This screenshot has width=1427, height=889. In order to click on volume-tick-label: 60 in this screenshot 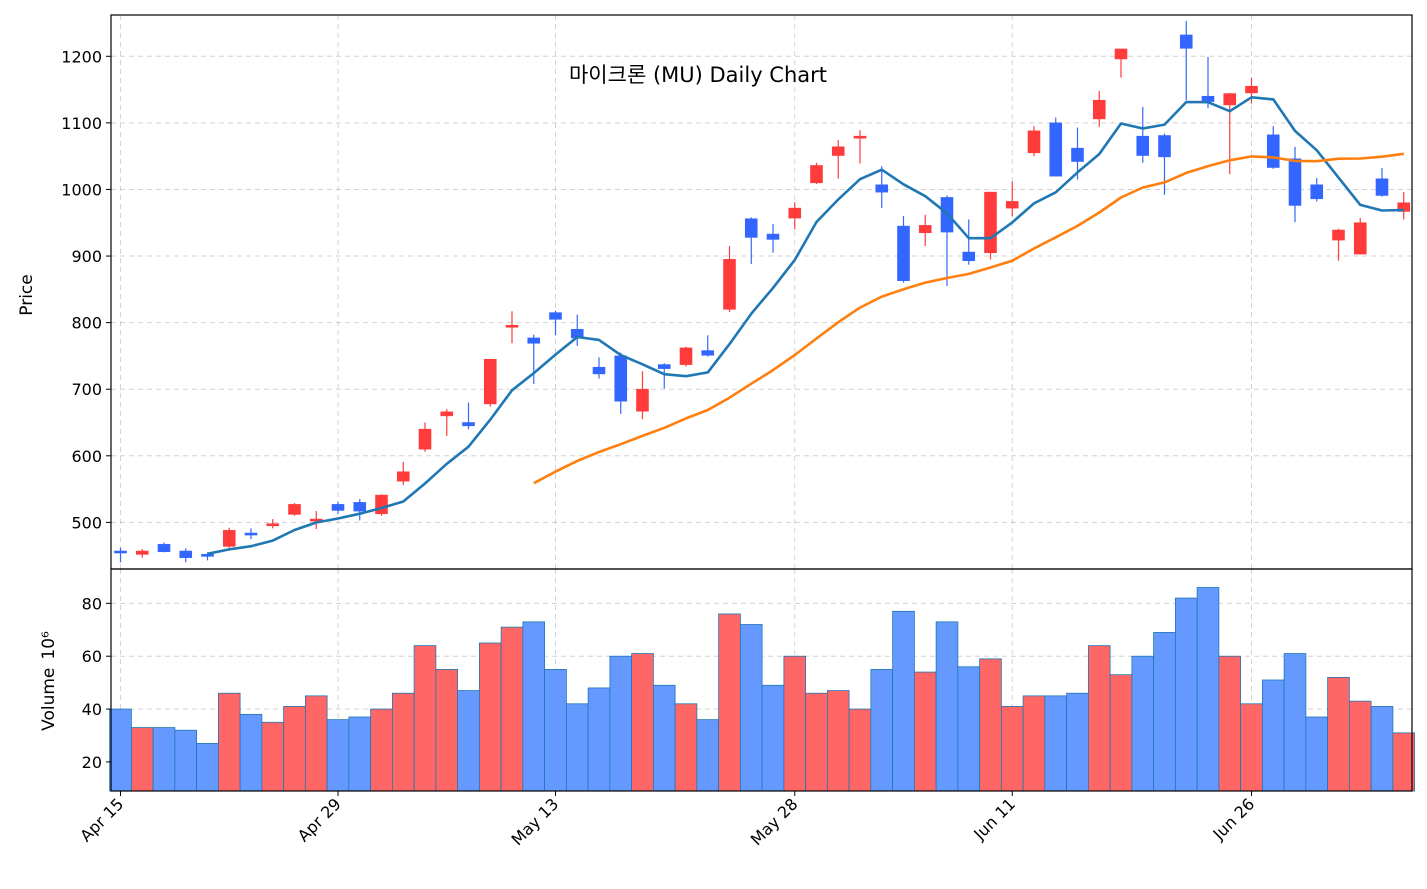, I will do `click(92, 656)`.